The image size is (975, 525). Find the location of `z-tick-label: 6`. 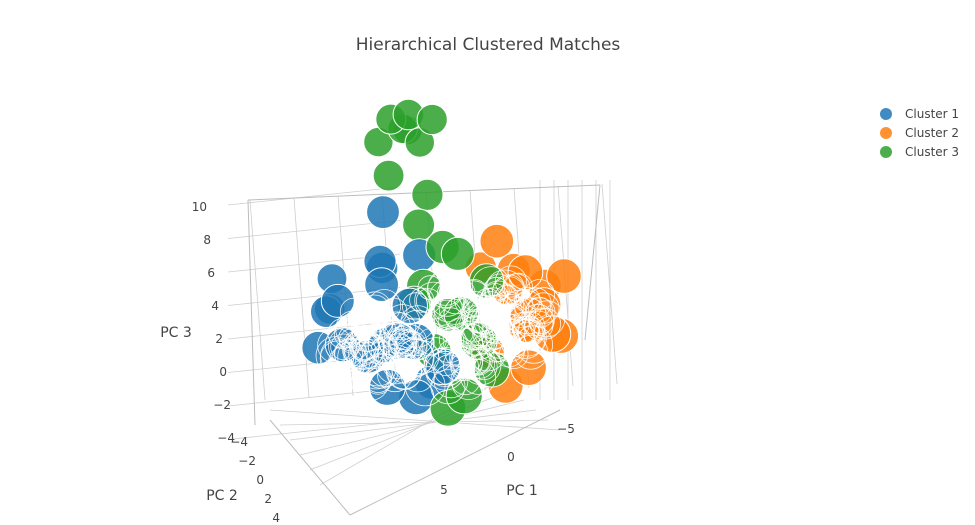

z-tick-label: 6 is located at coordinates (211, 273).